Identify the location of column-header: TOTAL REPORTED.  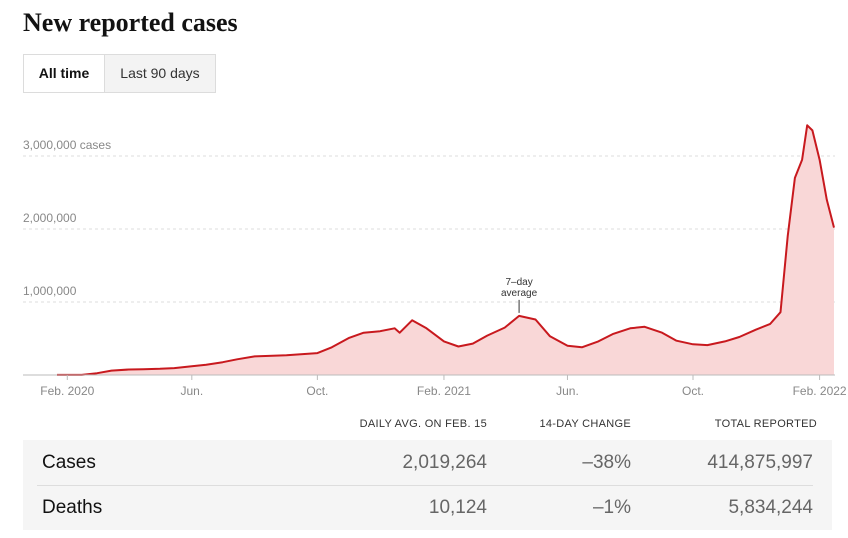
(765, 424).